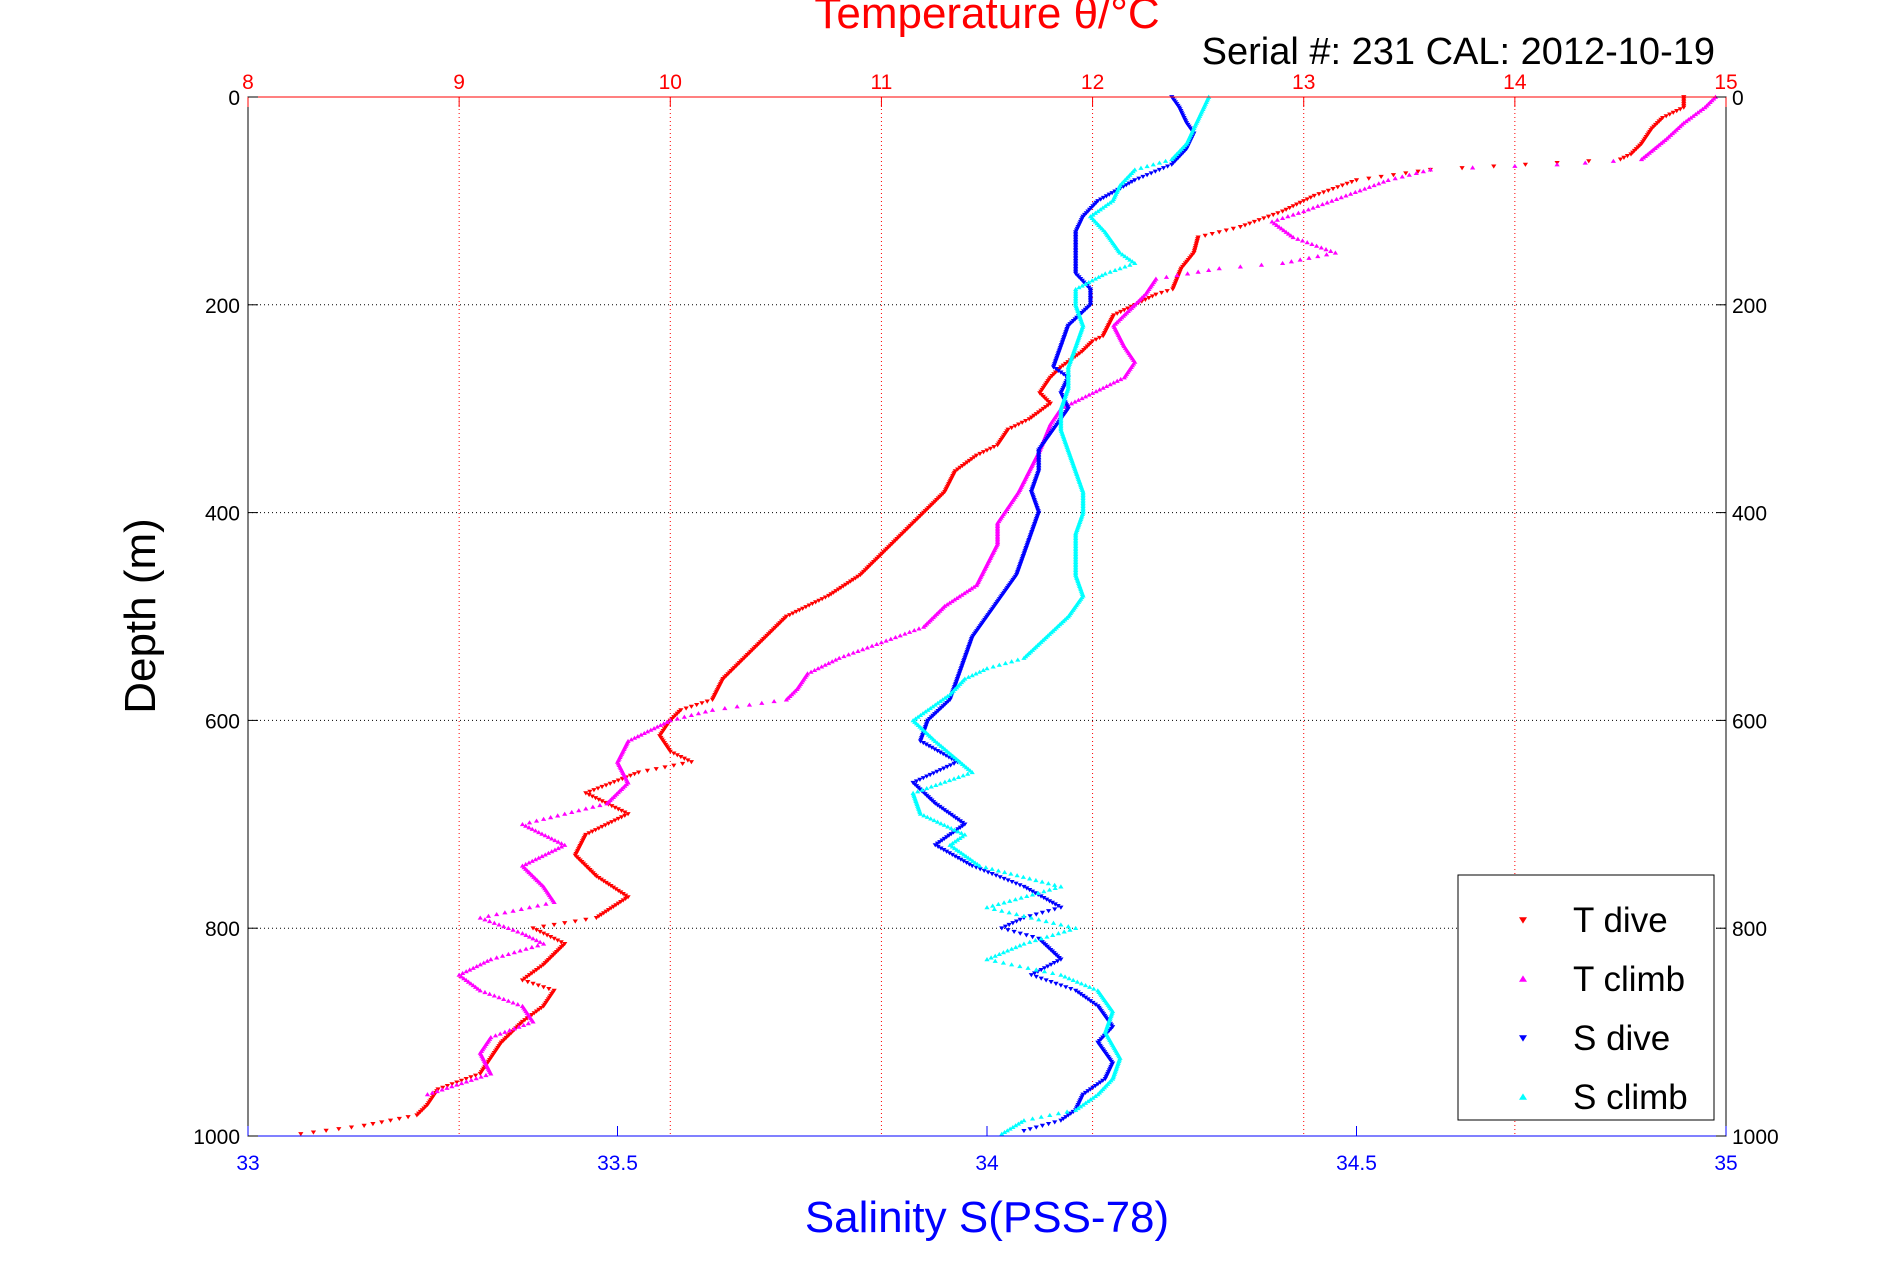 This screenshot has width=1891, height=1262. What do you see at coordinates (1749, 929) in the screenshot?
I see `right-axis-tick-label: 800` at bounding box center [1749, 929].